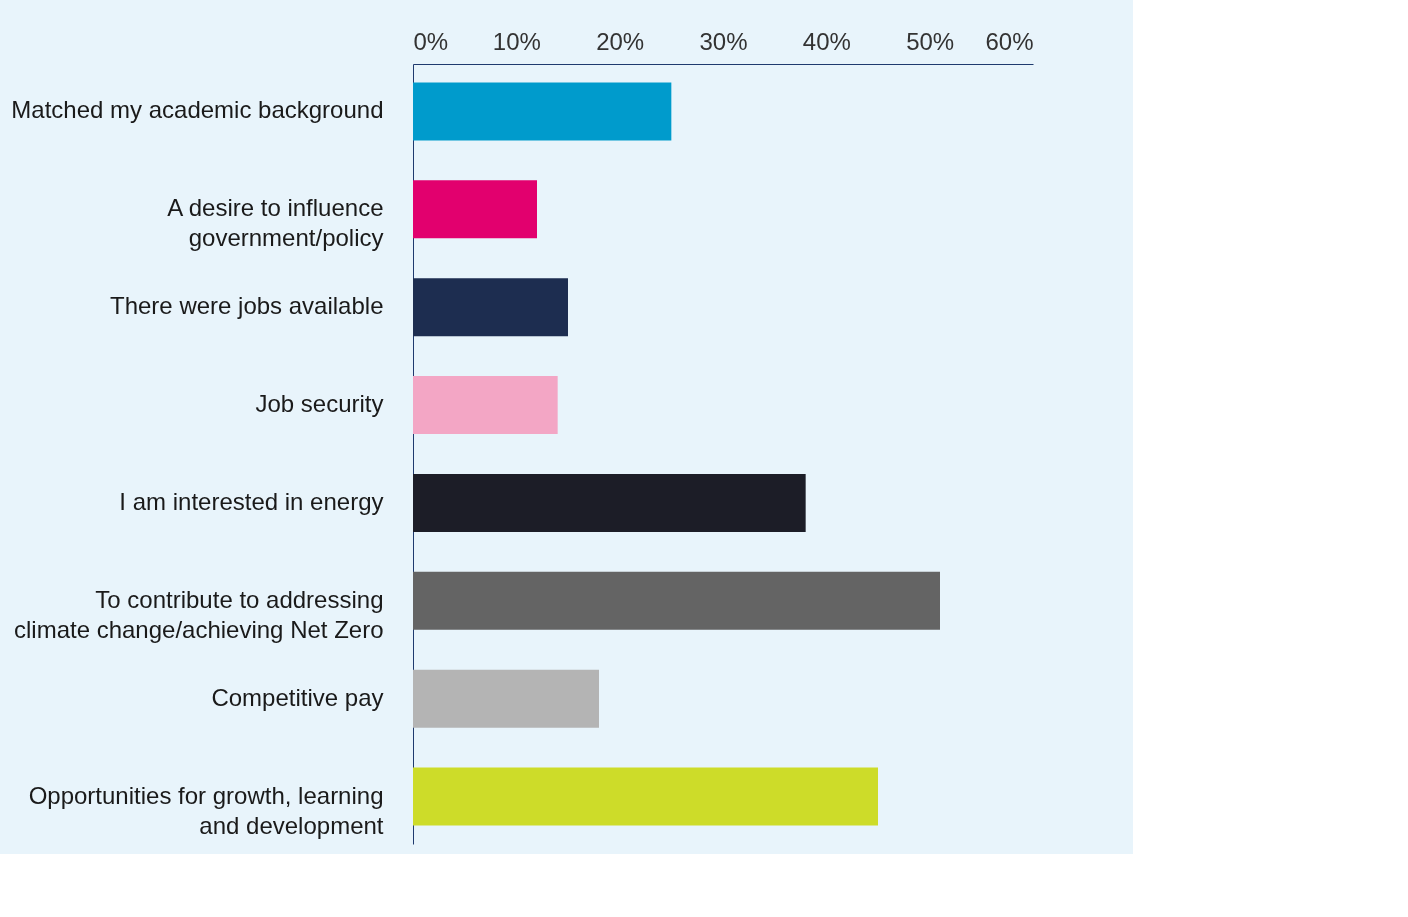 The image size is (1408, 917). What do you see at coordinates (206, 810) in the screenshot?
I see `y-tick-label: Opportunities for growth, learning and development` at bounding box center [206, 810].